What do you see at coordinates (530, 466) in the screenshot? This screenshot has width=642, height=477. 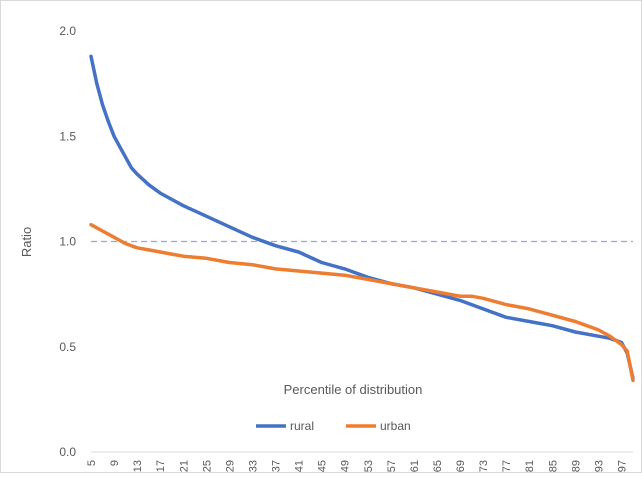 I see `x-tick-label: 81` at bounding box center [530, 466].